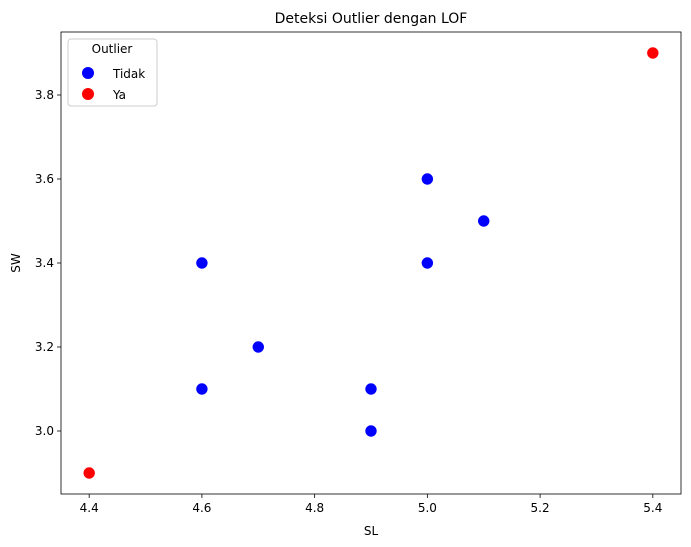 The height and width of the screenshot is (547, 691). Describe the element at coordinates (44, 95) in the screenshot. I see `y-tick-label: 3.8` at that location.